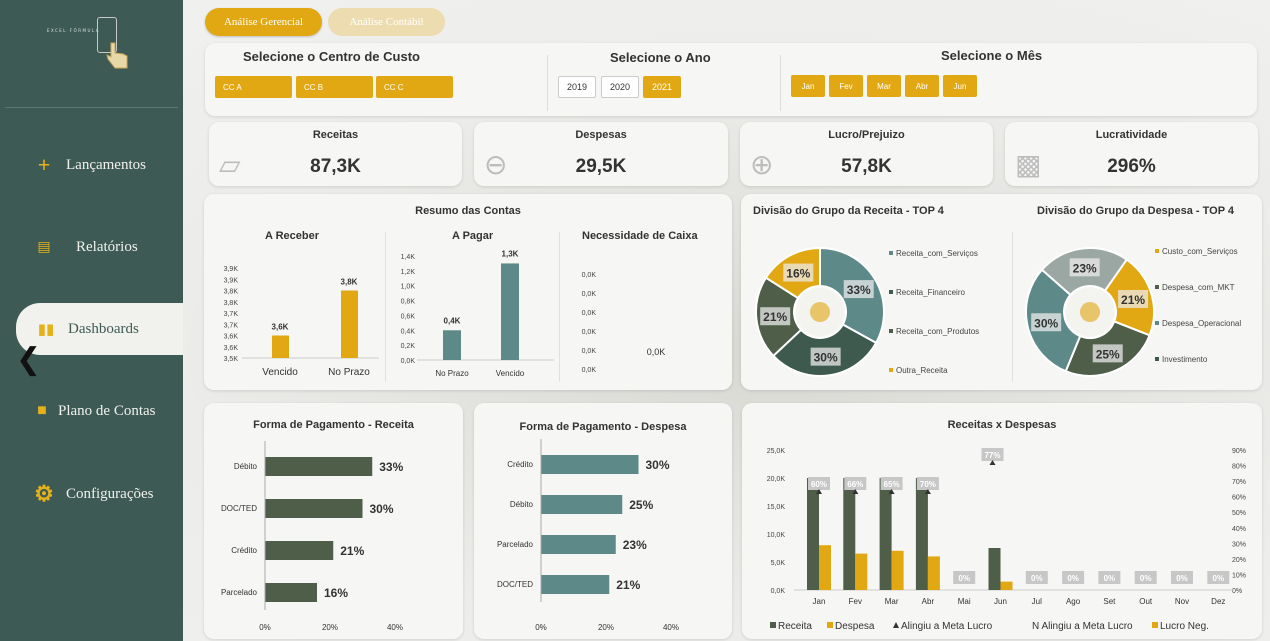  Describe the element at coordinates (1201, 323) in the screenshot. I see `legend-label: Despesa_Operacional` at that location.